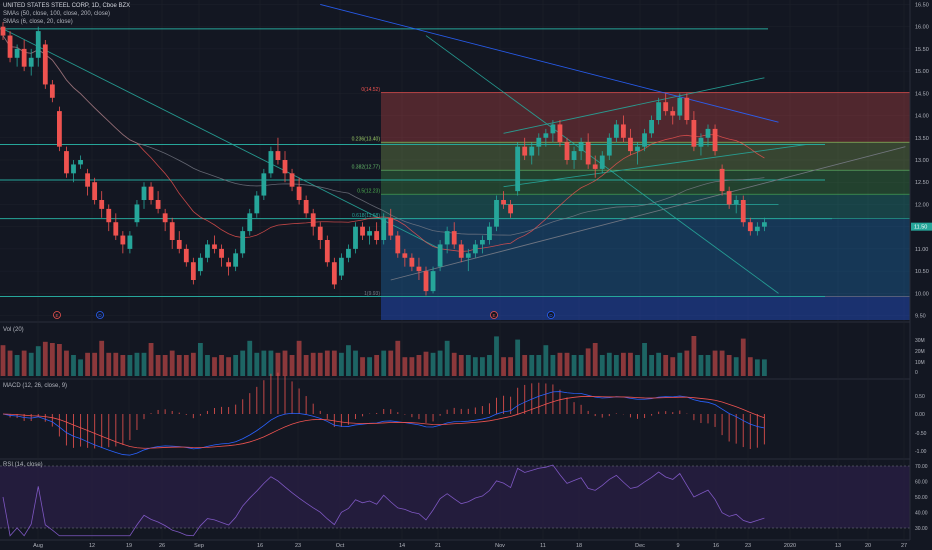  I want to click on date-tick-label: 13, so click(838, 546).